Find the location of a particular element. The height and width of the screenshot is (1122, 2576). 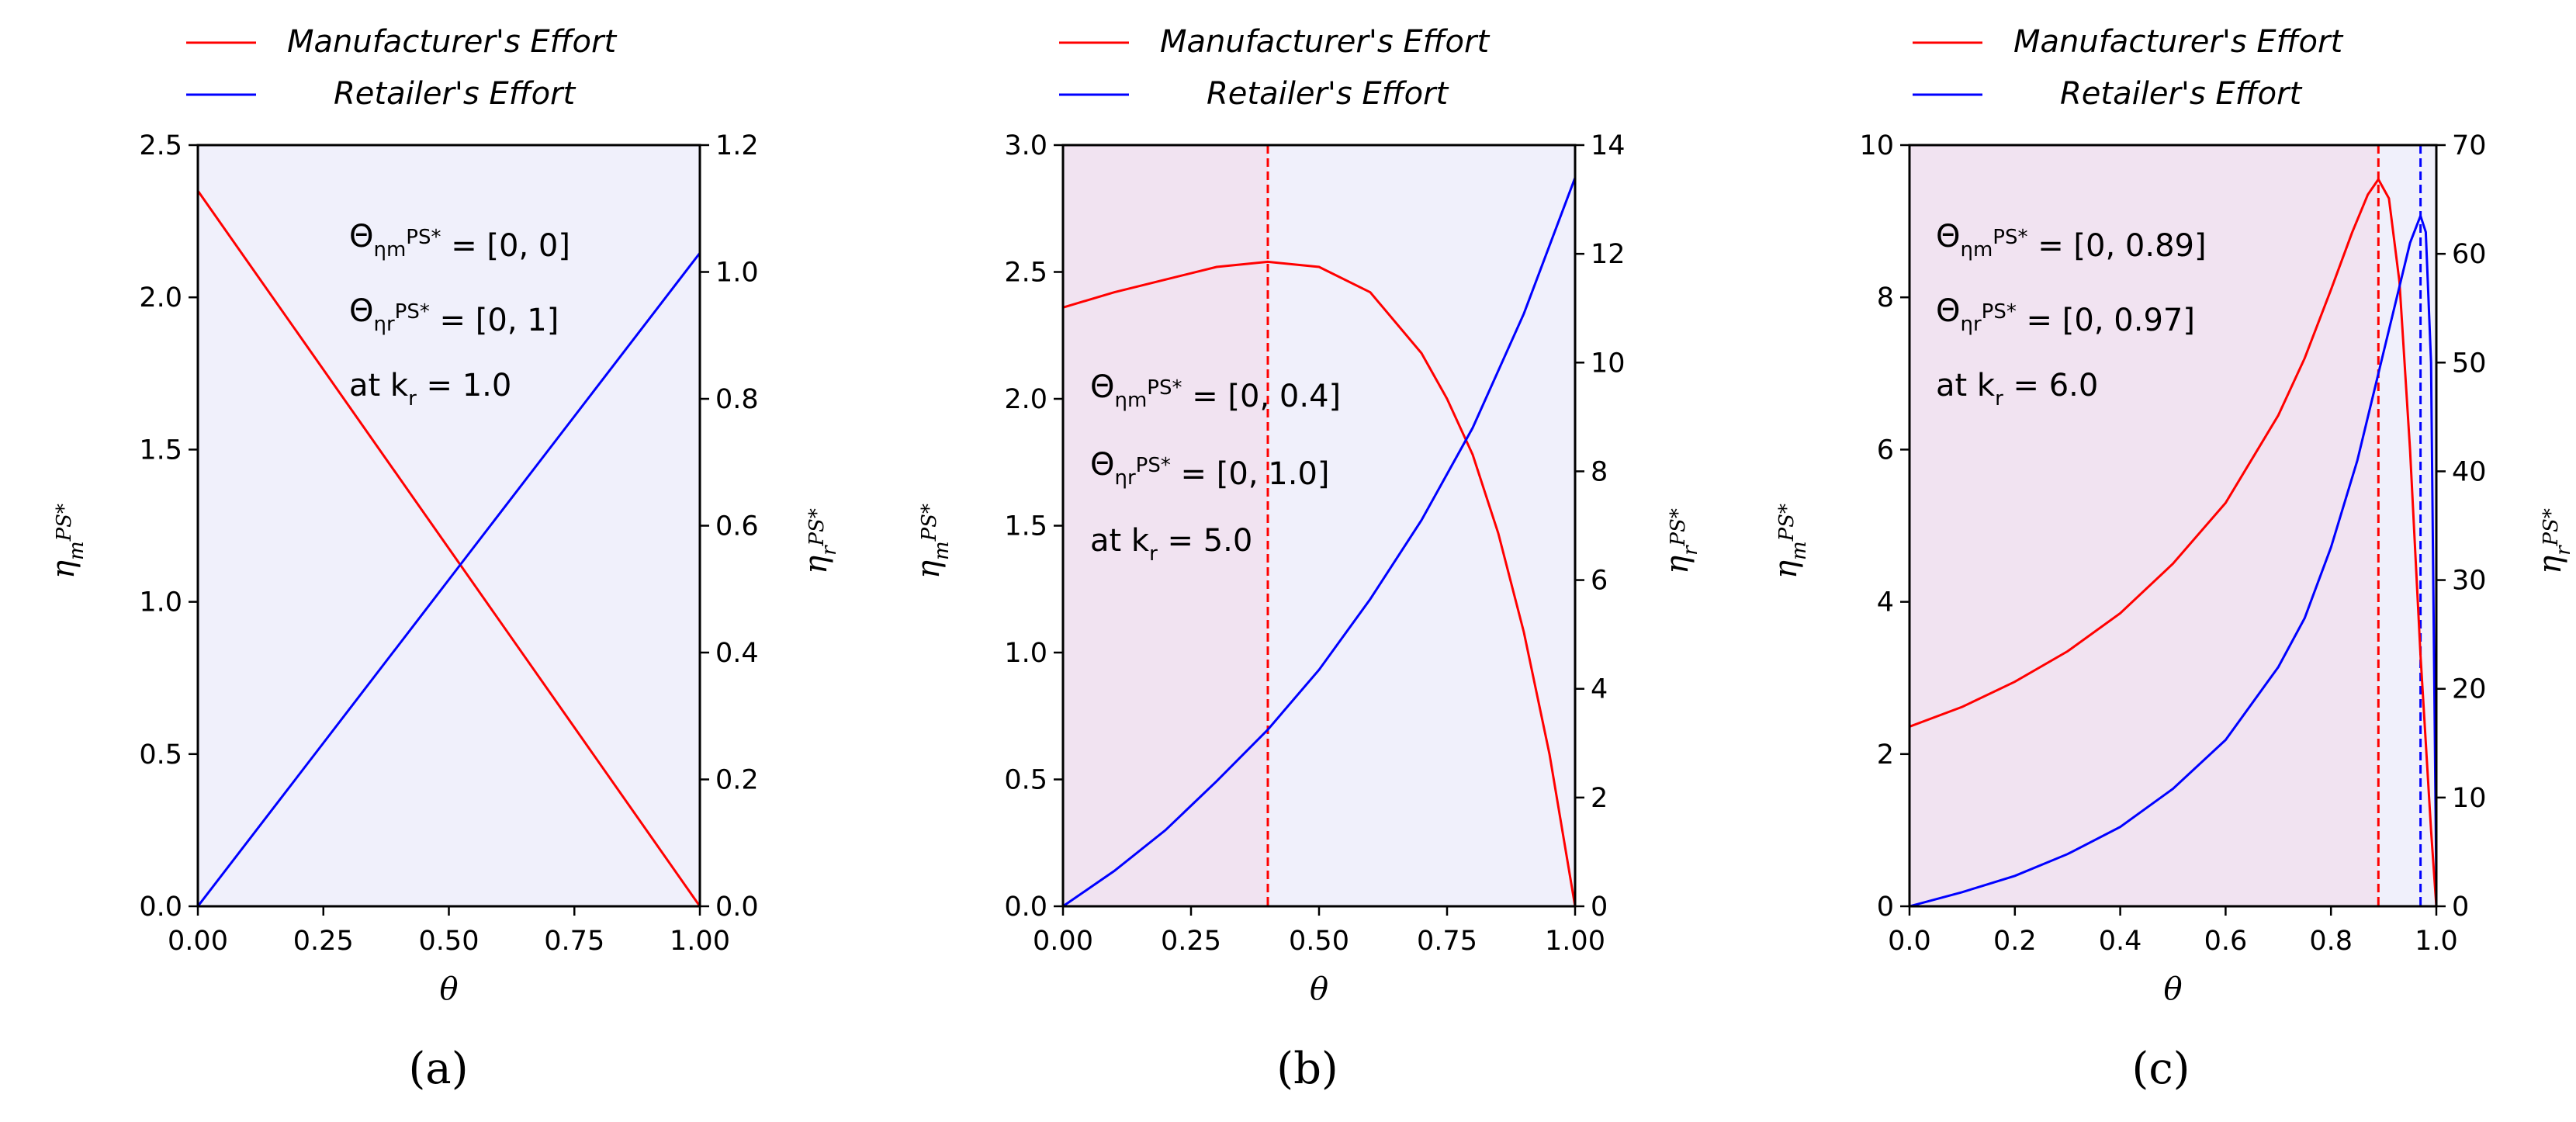

y-right-tick-label: 0.2 is located at coordinates (737, 780).